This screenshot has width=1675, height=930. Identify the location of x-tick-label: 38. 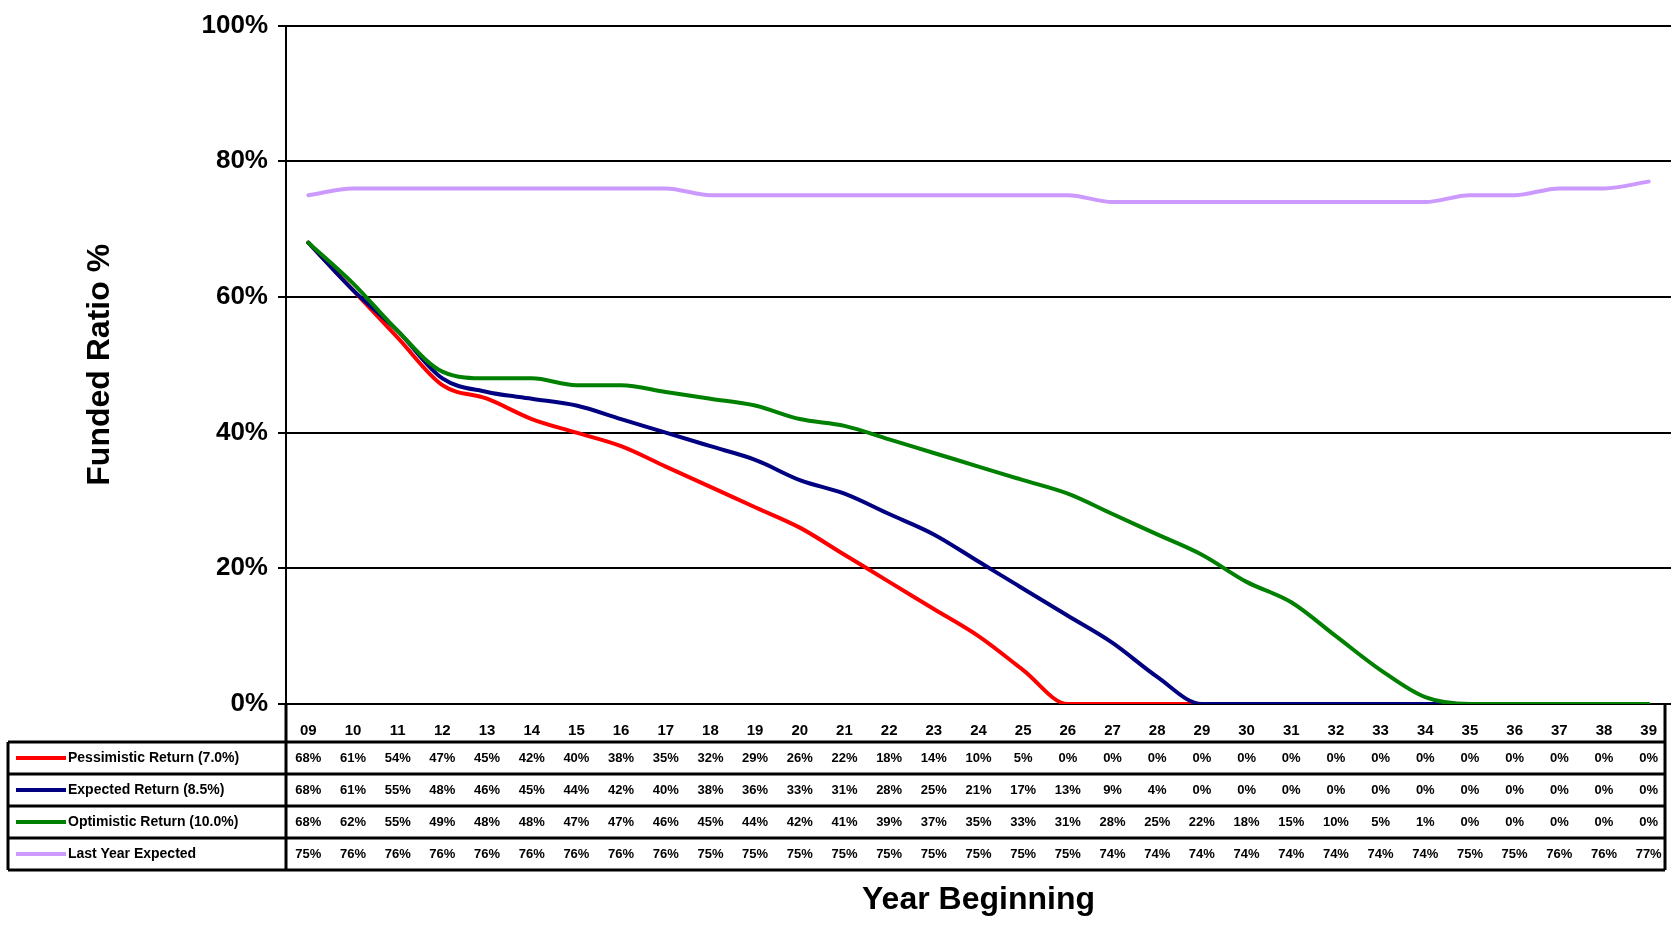
(1604, 730).